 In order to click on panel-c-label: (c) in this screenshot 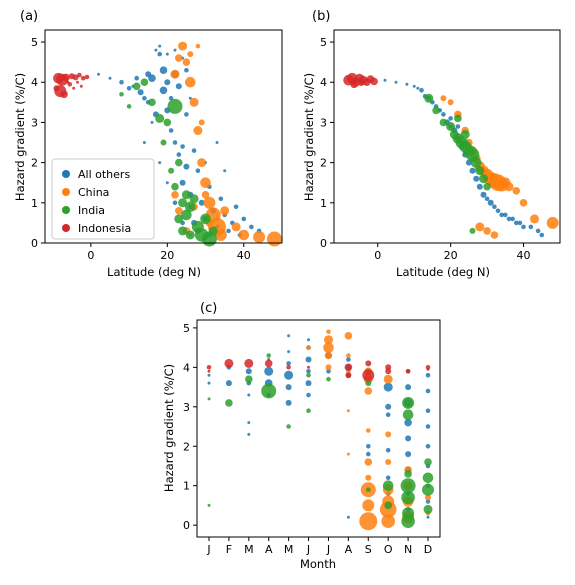, I will do `click(208, 308)`.